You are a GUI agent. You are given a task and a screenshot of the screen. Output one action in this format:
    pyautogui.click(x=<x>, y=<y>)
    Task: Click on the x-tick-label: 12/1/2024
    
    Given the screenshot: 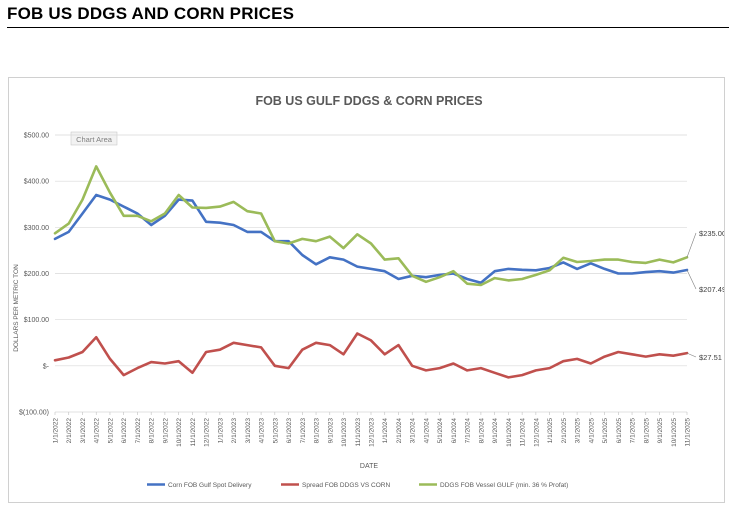 What is the action you would take?
    pyautogui.click(x=536, y=432)
    